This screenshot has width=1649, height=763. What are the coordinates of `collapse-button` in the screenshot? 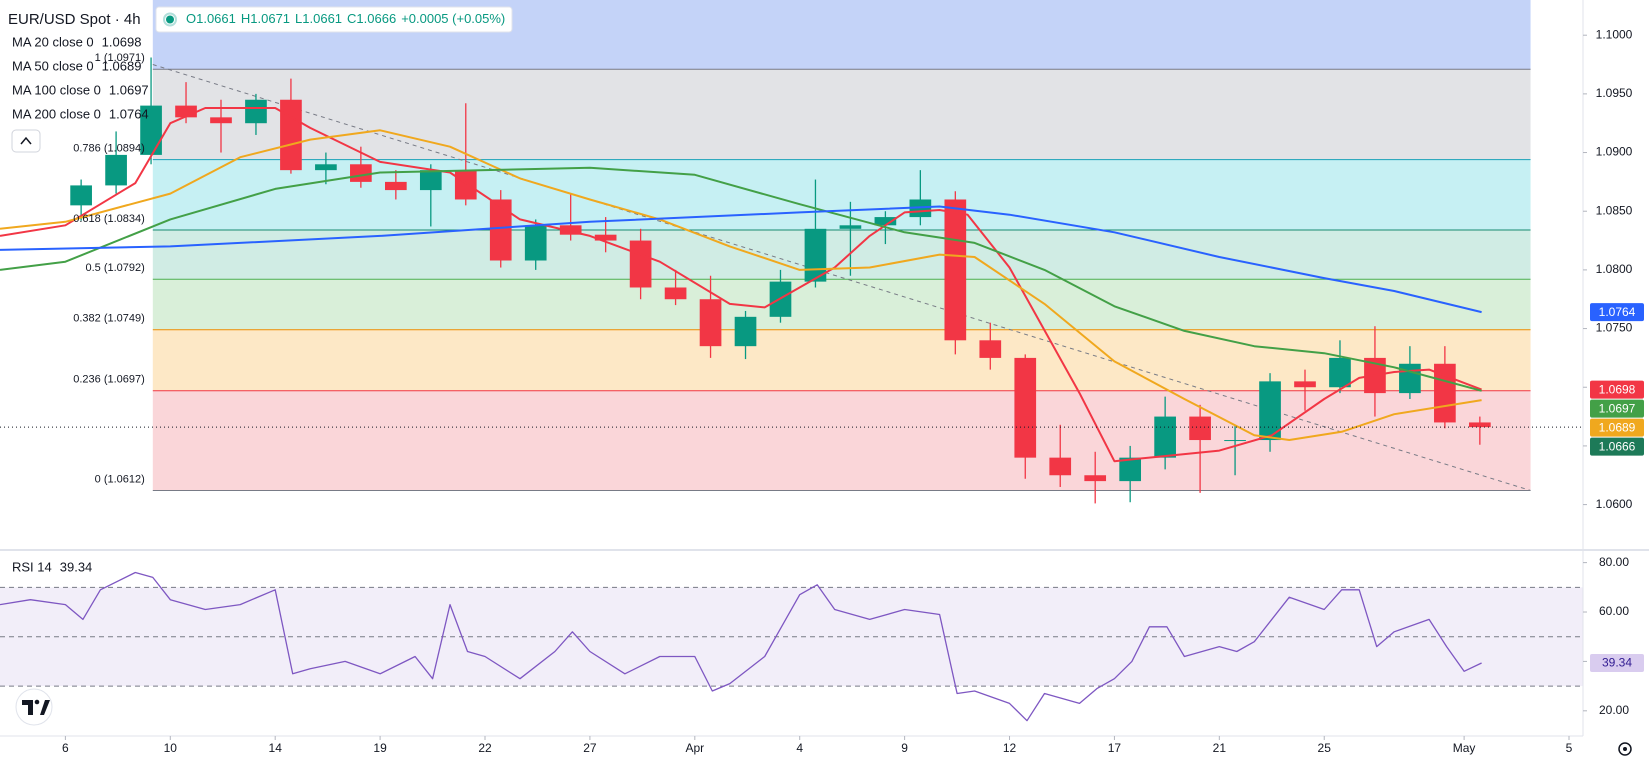 It's located at (26, 141).